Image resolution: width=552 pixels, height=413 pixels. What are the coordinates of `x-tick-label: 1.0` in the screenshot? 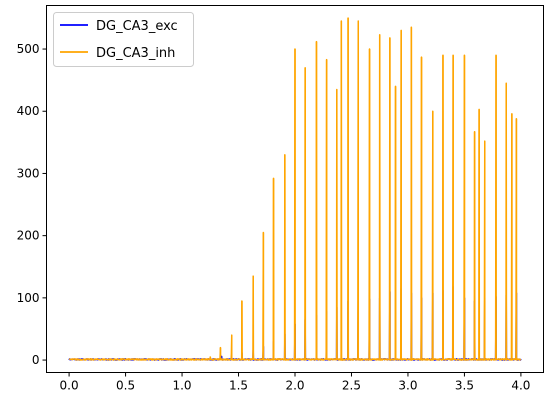 It's located at (181, 386).